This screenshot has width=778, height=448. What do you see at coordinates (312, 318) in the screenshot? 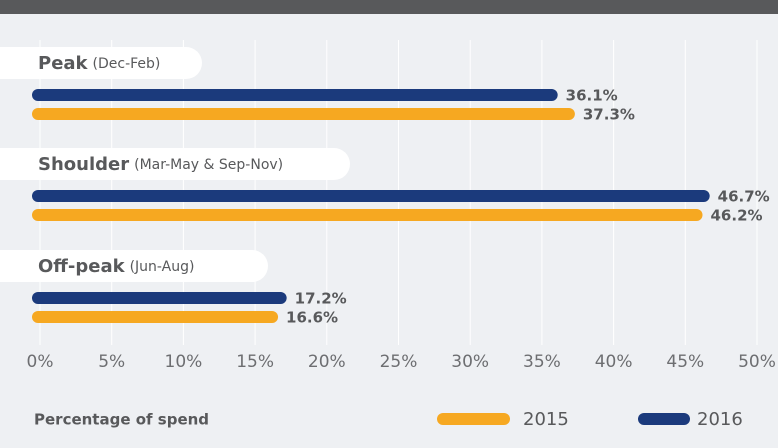
I see `value-label: 16.6%` at bounding box center [312, 318].